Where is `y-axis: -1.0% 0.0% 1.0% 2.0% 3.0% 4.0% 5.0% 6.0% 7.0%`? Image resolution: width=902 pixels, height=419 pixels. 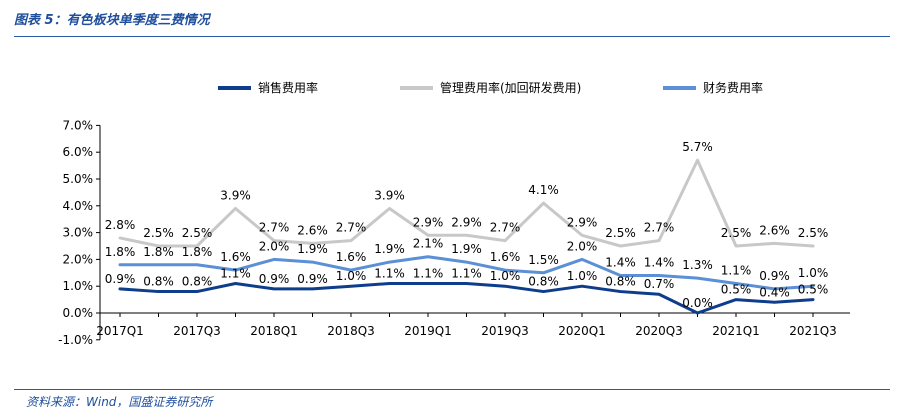
y-axis: -1.0% 0.0% 1.0% 2.0% 3.0% 4.0% 5.0% 6.0% 7.0% is located at coordinates (79, 232).